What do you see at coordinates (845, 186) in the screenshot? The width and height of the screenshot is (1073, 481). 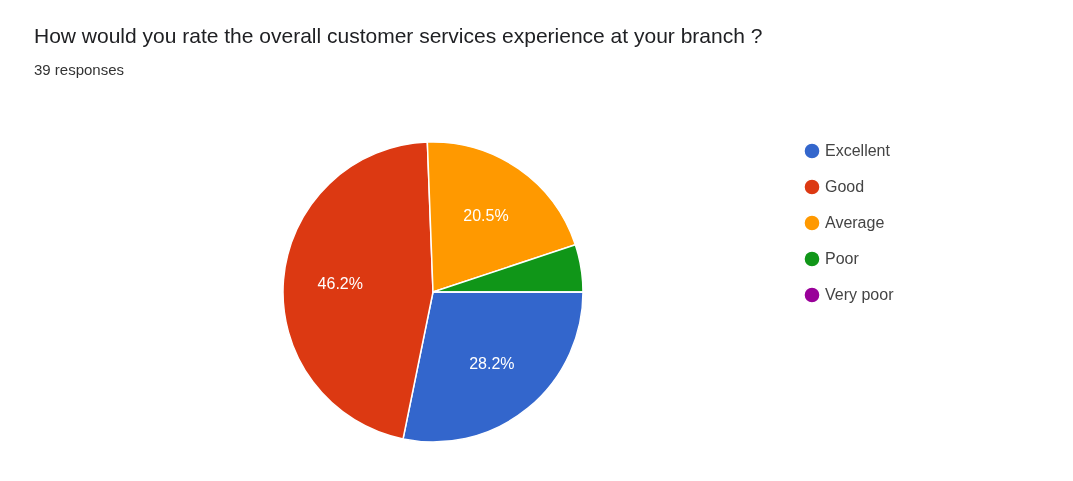 I see `legend-label: Good` at bounding box center [845, 186].